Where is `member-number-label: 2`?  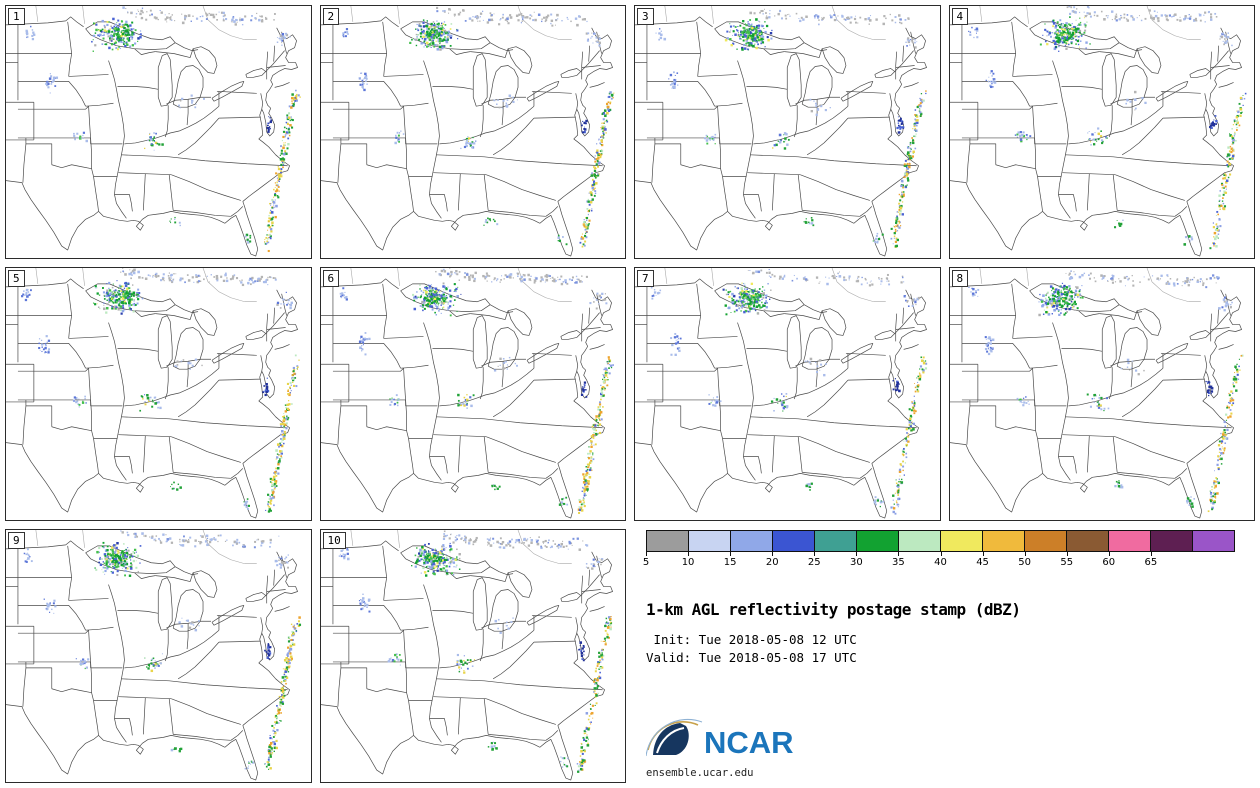 member-number-label: 2 is located at coordinates (331, 16).